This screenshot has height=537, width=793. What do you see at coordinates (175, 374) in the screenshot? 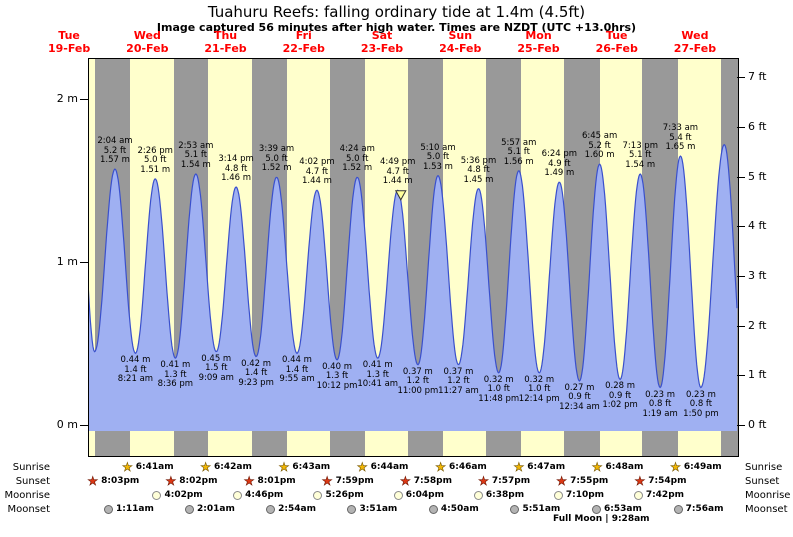
I see `tide-label-line: 1.3 ft` at bounding box center [175, 374].